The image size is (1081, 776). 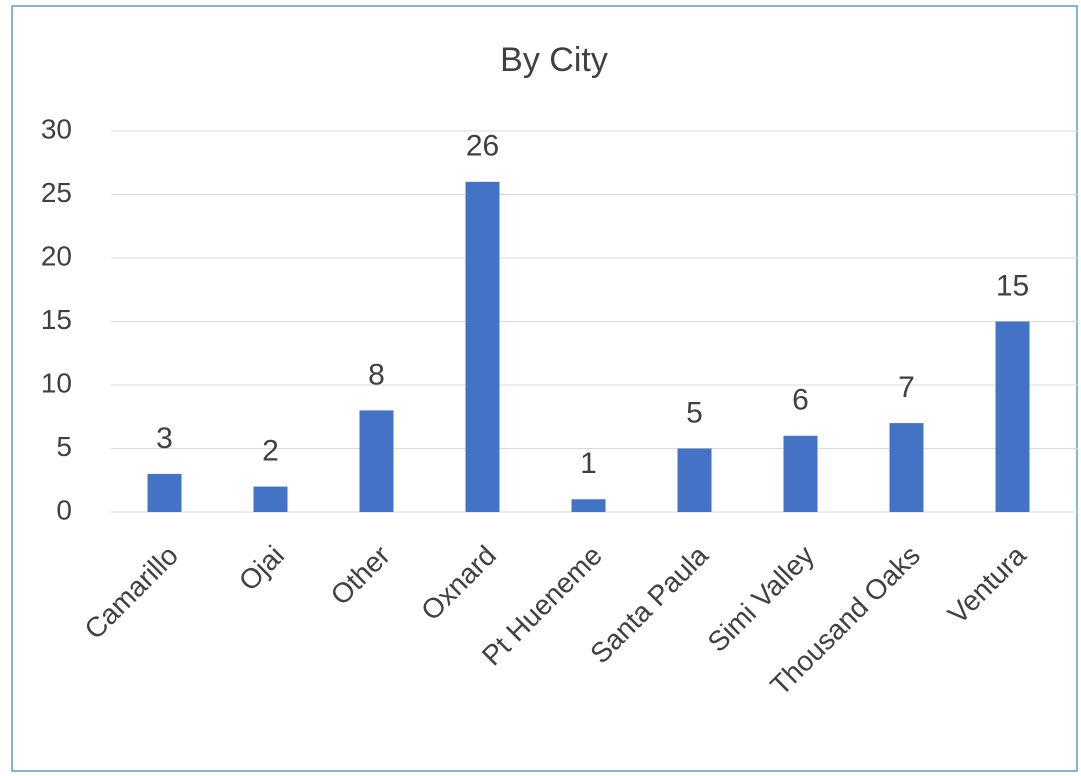 I want to click on data-label: 3, so click(x=164, y=438).